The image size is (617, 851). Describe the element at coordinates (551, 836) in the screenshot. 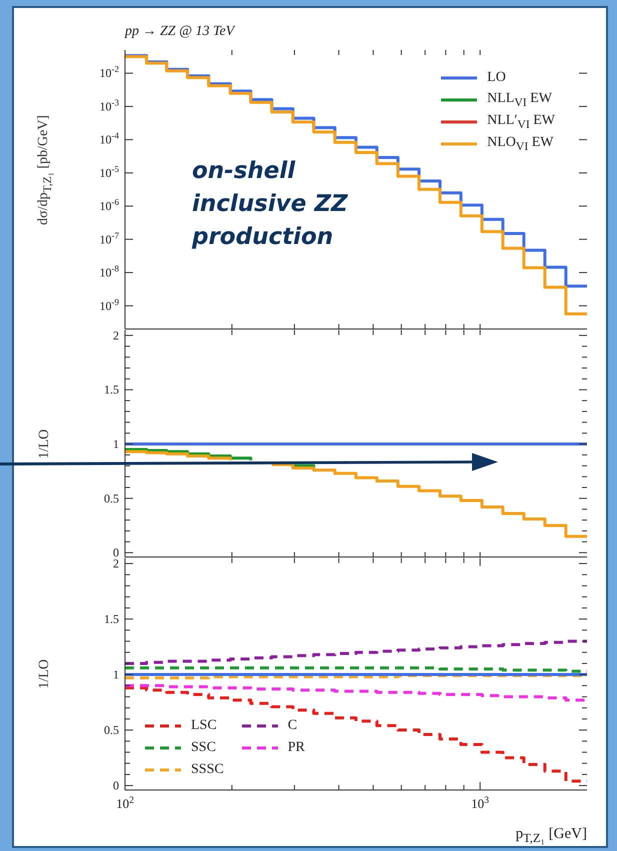

I see `x-axis-title: p$_{T,Z₁}$ [GeV]` at that location.